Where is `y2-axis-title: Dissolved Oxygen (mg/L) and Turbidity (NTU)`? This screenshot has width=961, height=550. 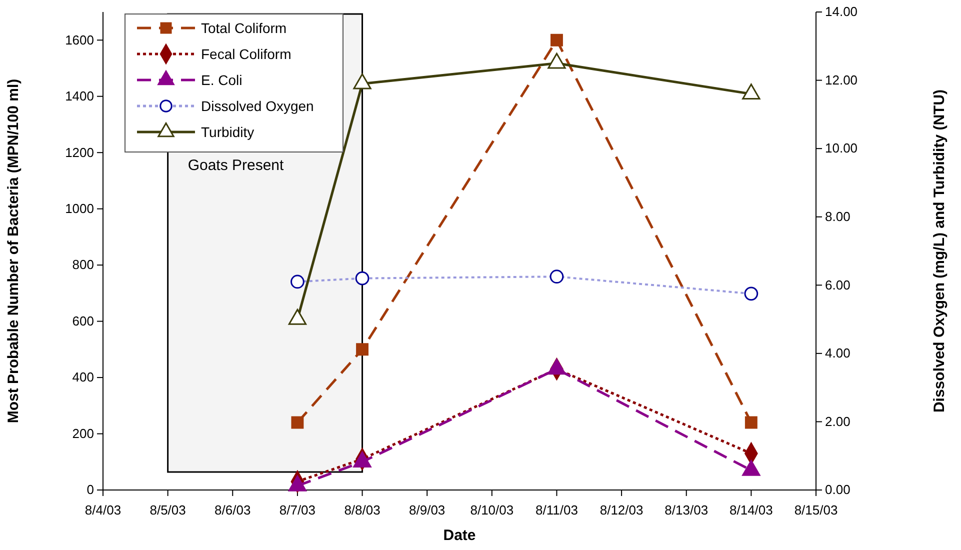
y2-axis-title: Dissolved Oxygen (mg/L) and Turbidity (NTU) is located at coordinates (939, 251).